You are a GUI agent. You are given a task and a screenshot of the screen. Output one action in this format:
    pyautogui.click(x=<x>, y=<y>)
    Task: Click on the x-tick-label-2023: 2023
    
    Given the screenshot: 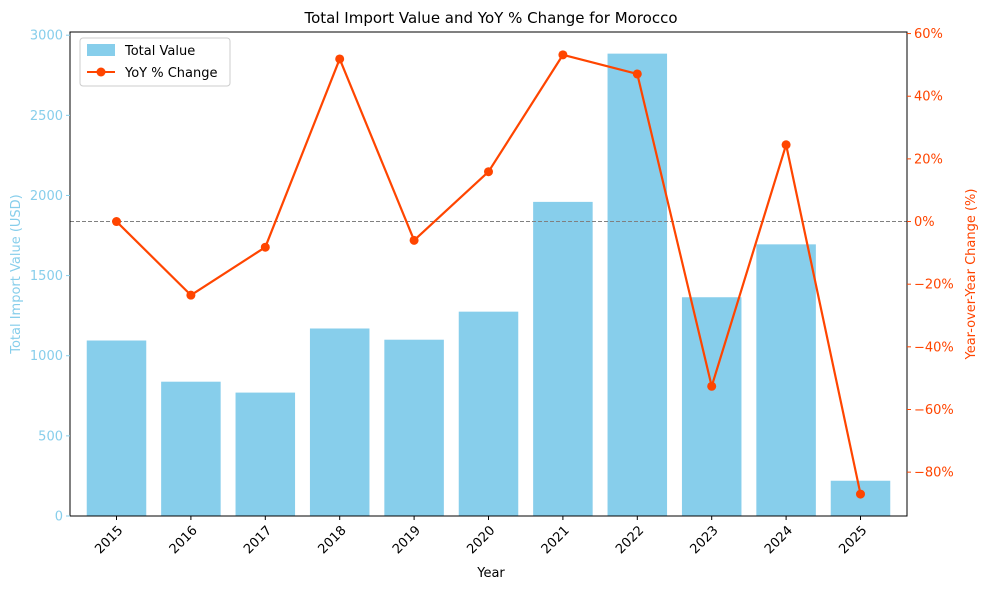 What is the action you would take?
    pyautogui.click(x=705, y=540)
    